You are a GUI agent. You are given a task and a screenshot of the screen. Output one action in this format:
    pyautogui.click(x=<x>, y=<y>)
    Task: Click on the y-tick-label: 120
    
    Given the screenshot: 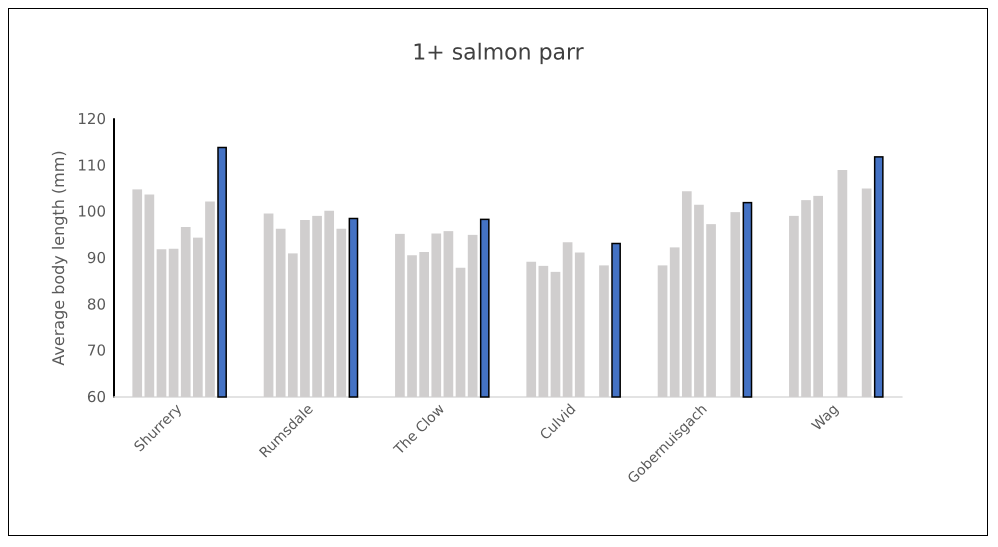 What is the action you would take?
    pyautogui.click(x=91, y=119)
    